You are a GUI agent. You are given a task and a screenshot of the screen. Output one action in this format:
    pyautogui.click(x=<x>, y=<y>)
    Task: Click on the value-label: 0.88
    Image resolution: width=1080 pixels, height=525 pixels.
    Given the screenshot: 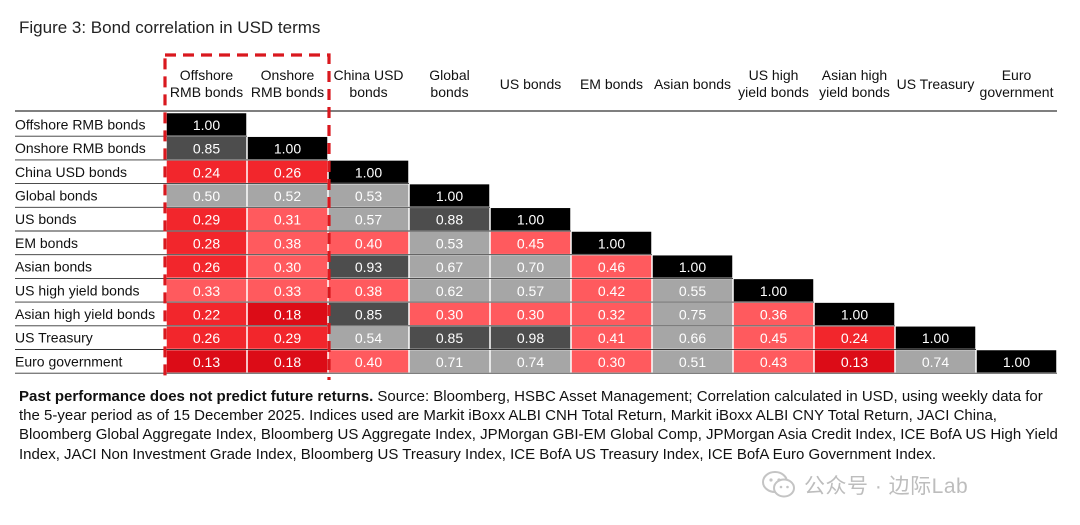 What is the action you would take?
    pyautogui.click(x=449, y=220)
    